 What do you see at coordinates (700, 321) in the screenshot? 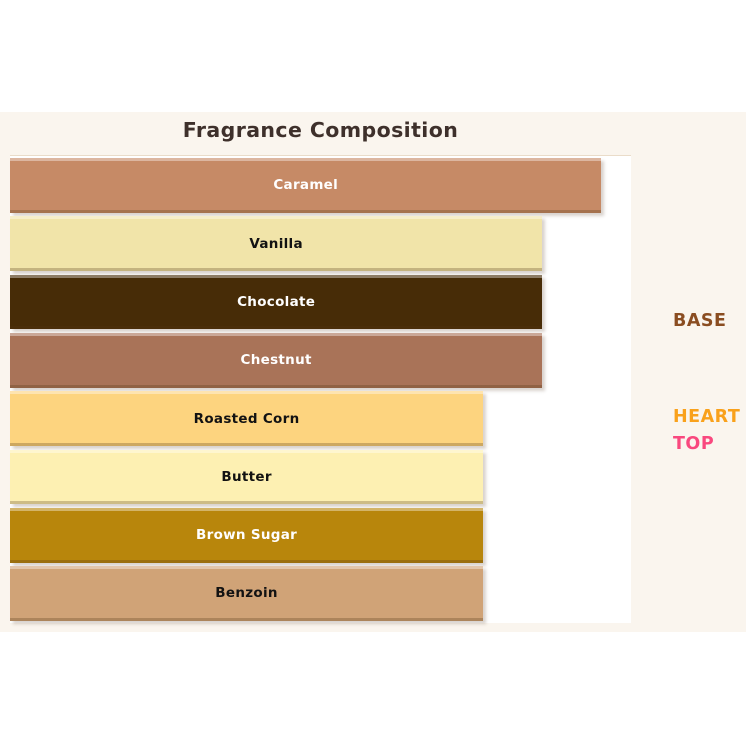
I see `group-label-base: BASE` at bounding box center [700, 321].